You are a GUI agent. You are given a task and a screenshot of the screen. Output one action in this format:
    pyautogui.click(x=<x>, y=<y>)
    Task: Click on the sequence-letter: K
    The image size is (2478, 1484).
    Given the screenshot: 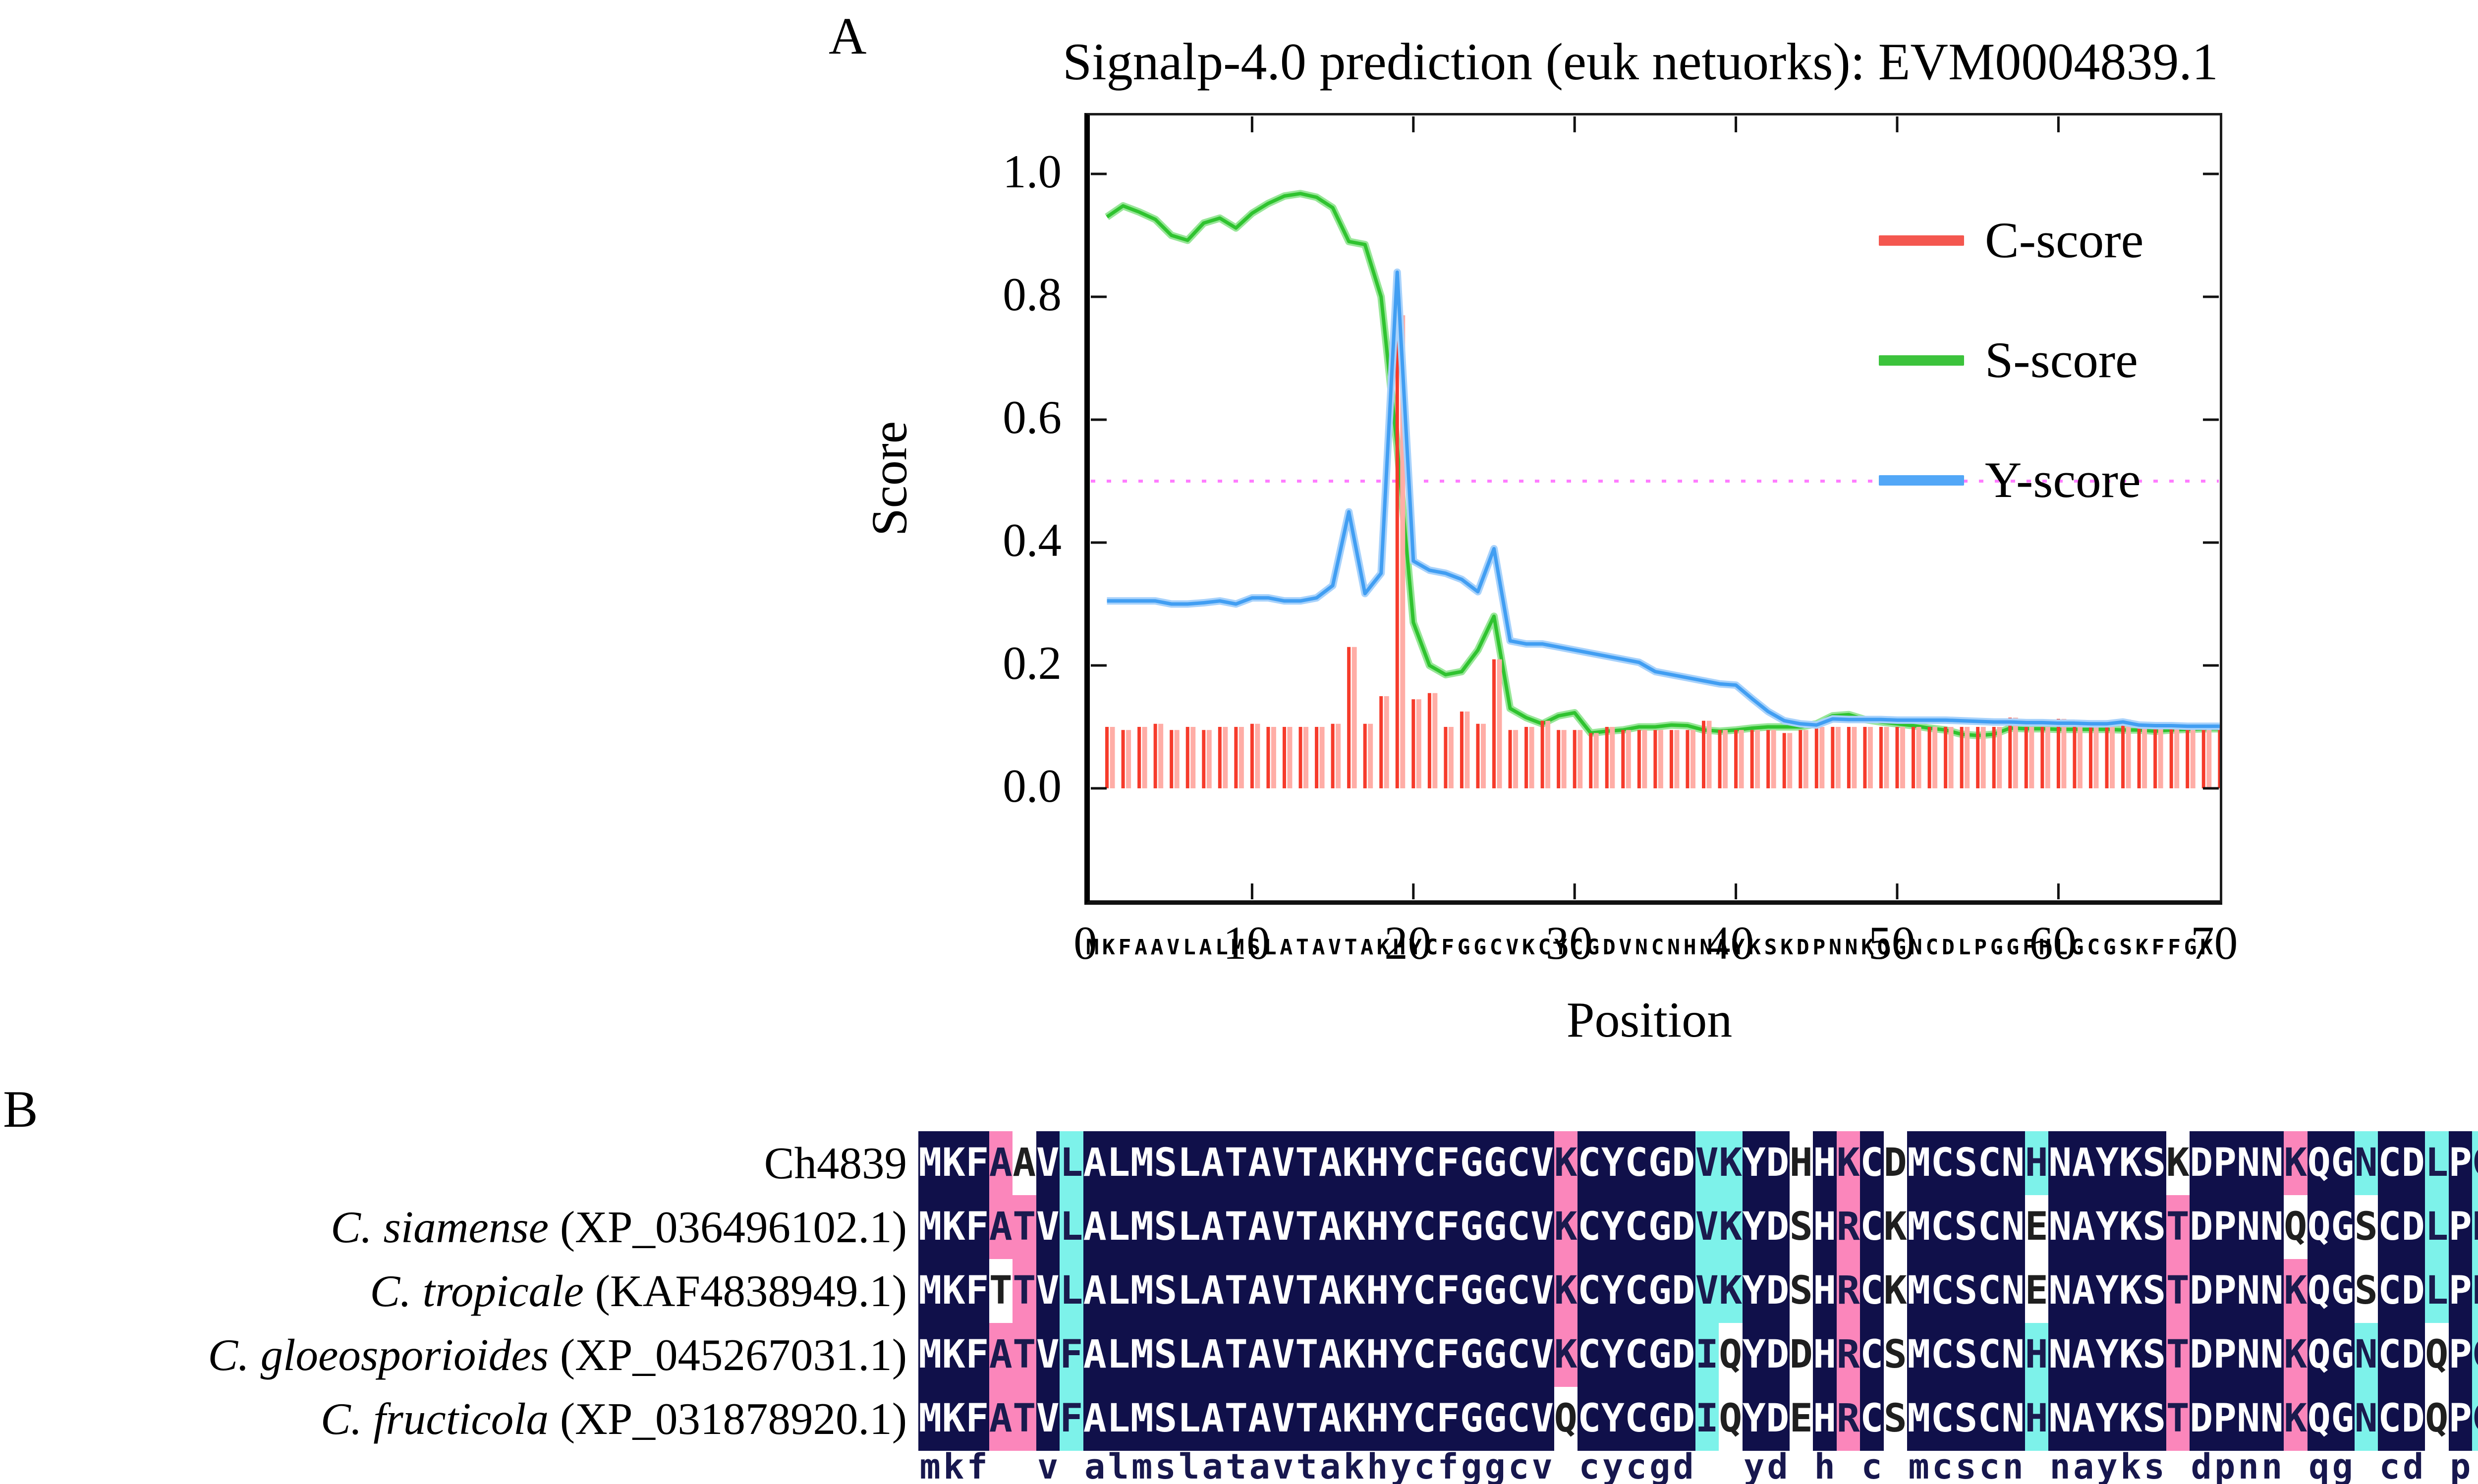 What is the action you would take?
    pyautogui.click(x=1528, y=948)
    